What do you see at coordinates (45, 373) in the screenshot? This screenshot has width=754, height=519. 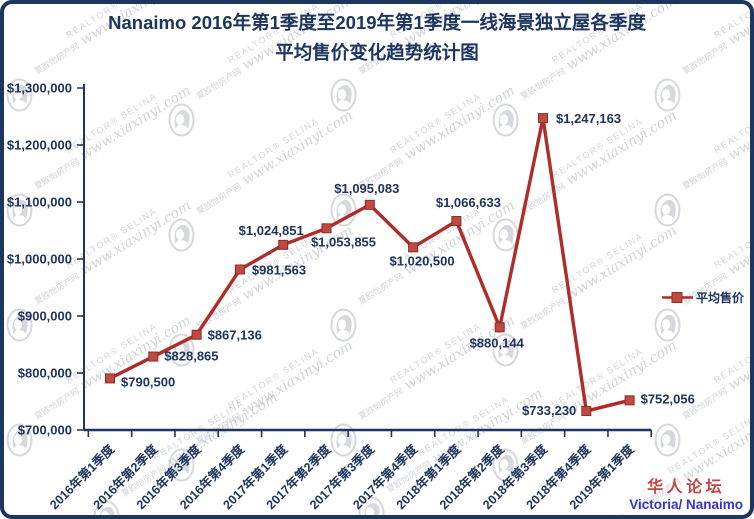 I see `y-axis-label: $800,000` at bounding box center [45, 373].